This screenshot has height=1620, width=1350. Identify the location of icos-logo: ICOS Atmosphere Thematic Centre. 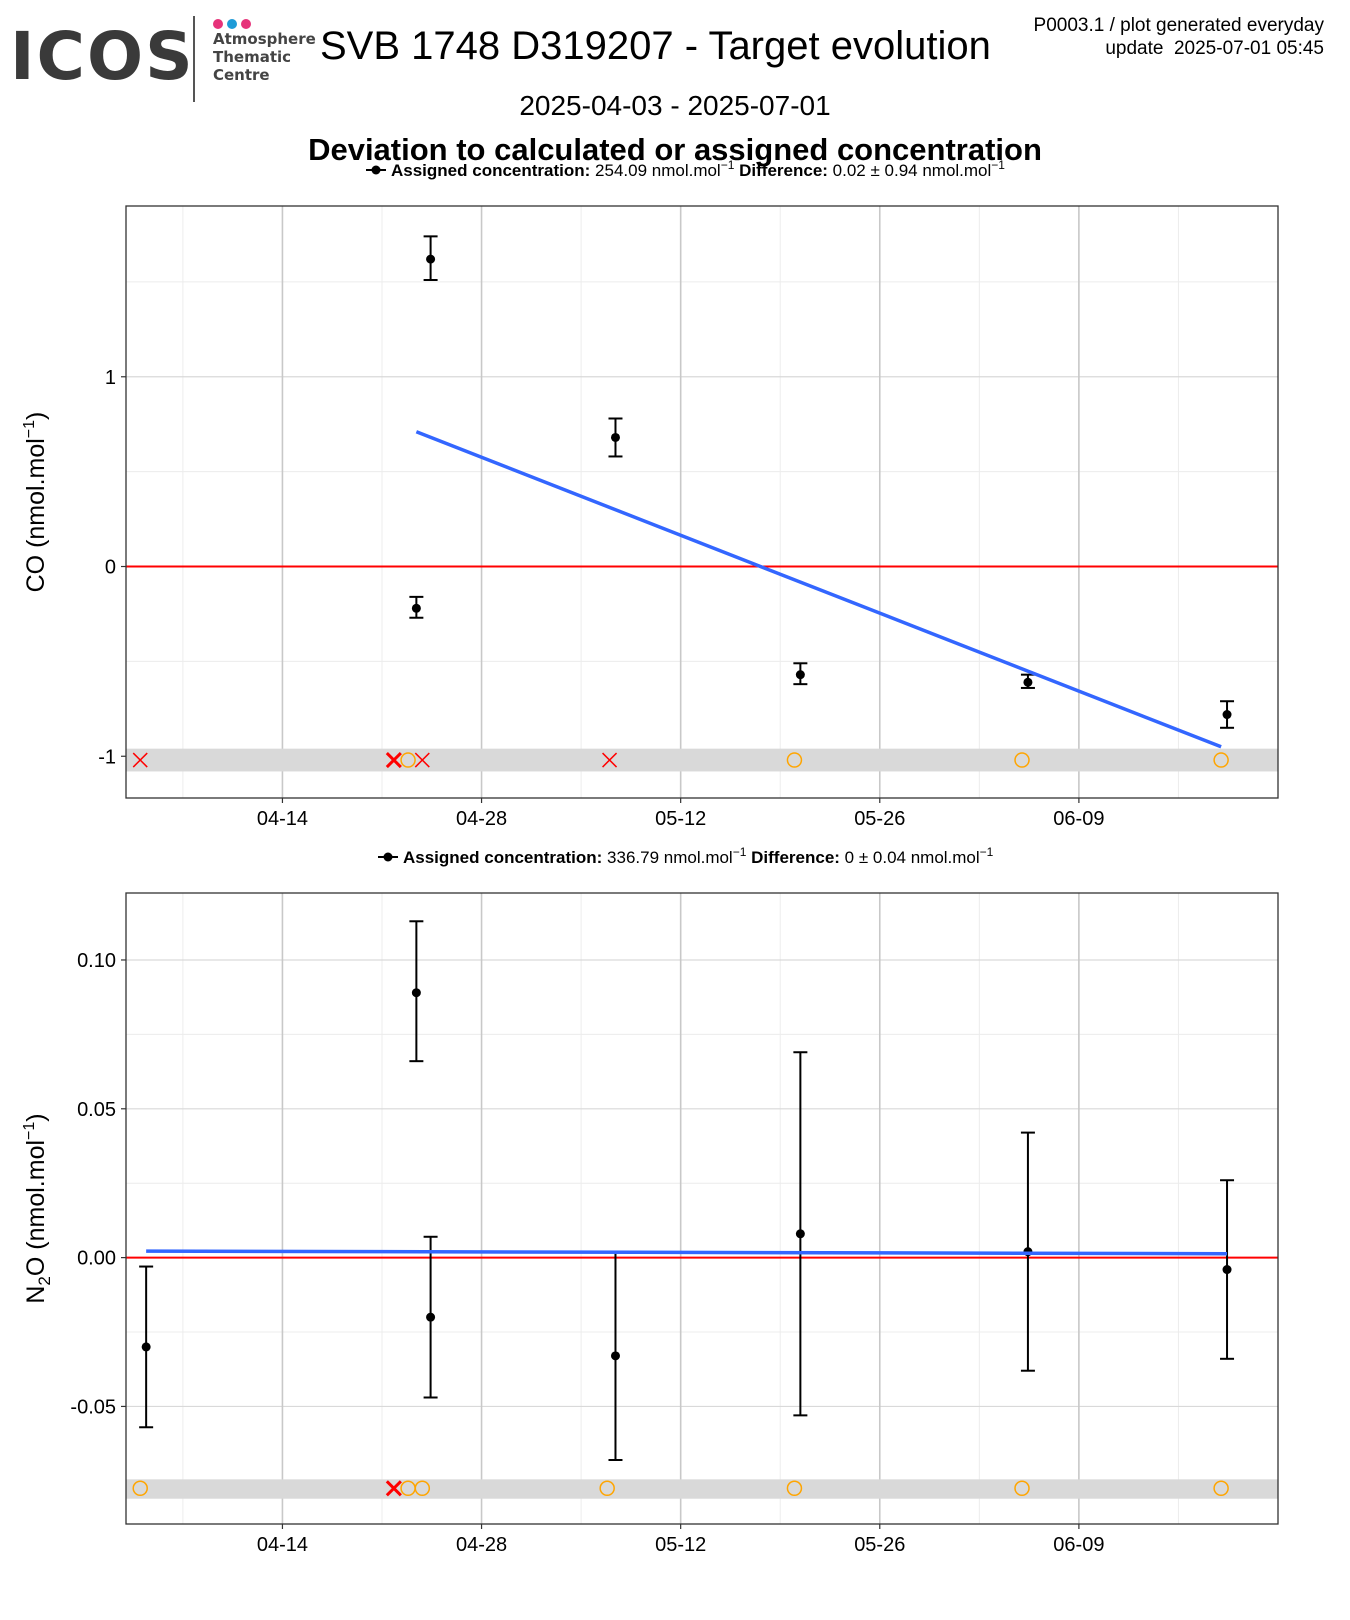
(165, 59).